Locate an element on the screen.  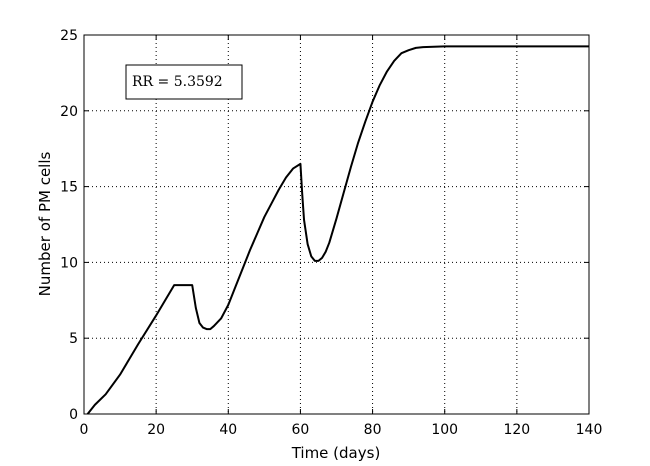
x-tick-label: 40 is located at coordinates (228, 430).